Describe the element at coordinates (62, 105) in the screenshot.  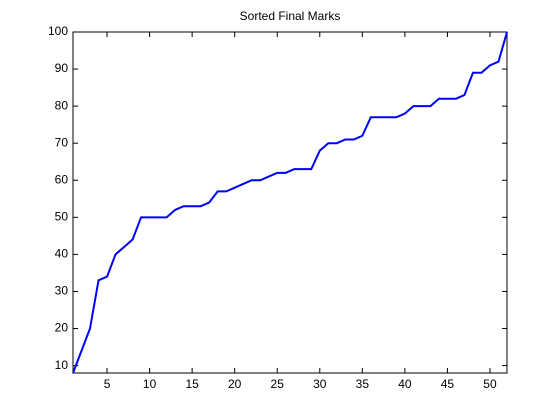
I see `y-tick-label: 80` at that location.